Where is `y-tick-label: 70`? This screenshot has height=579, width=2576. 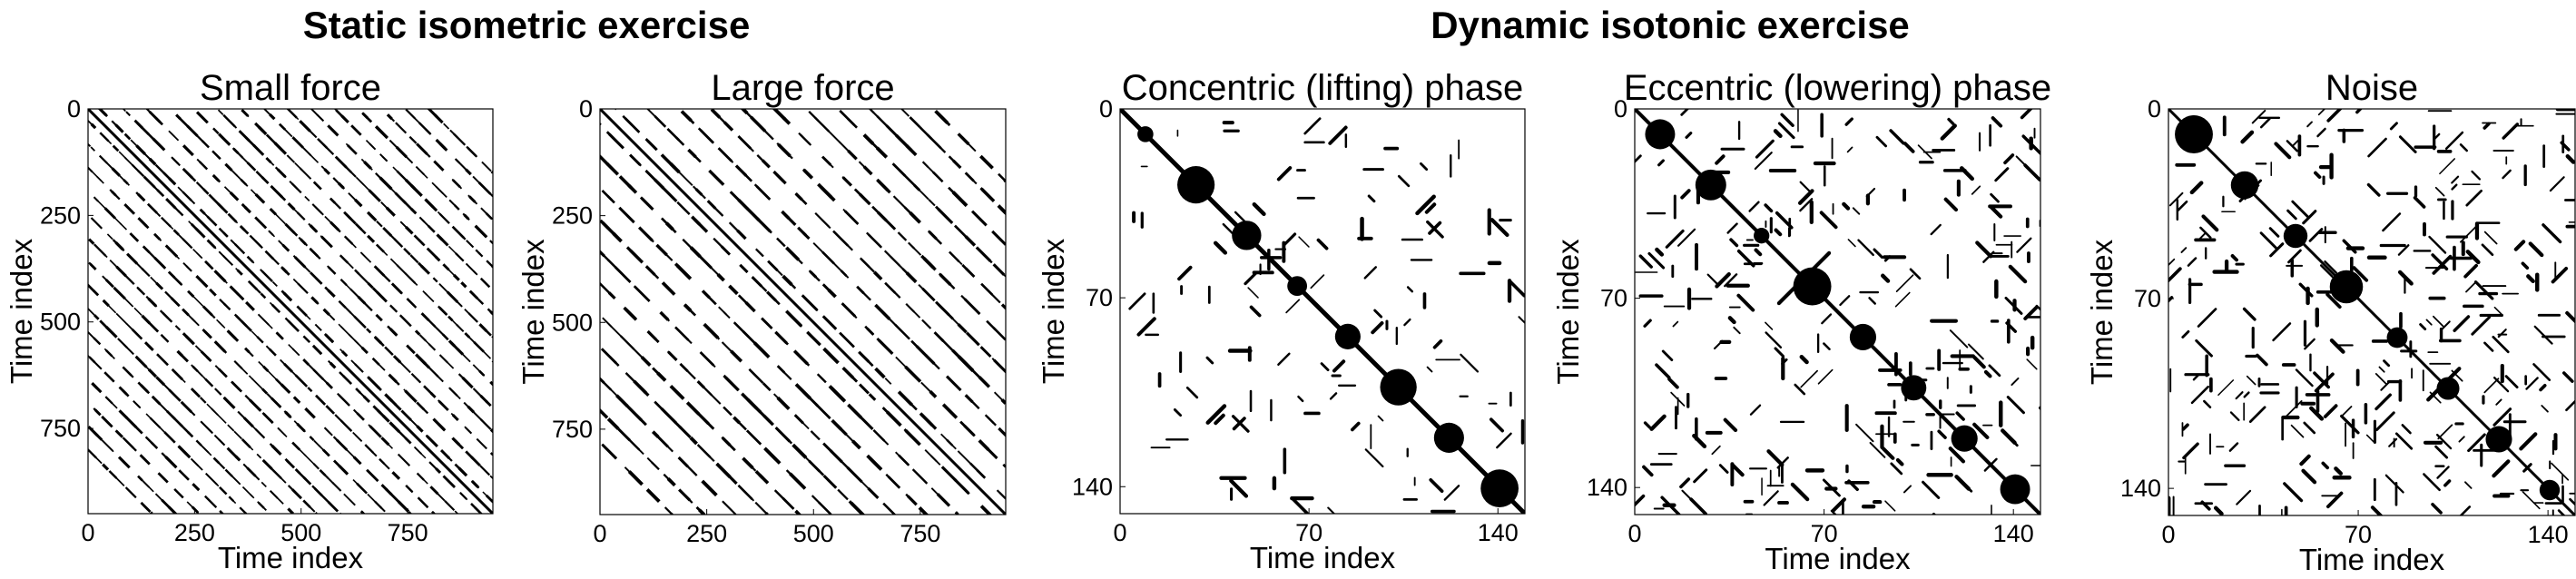
y-tick-label: 70 is located at coordinates (1099, 297).